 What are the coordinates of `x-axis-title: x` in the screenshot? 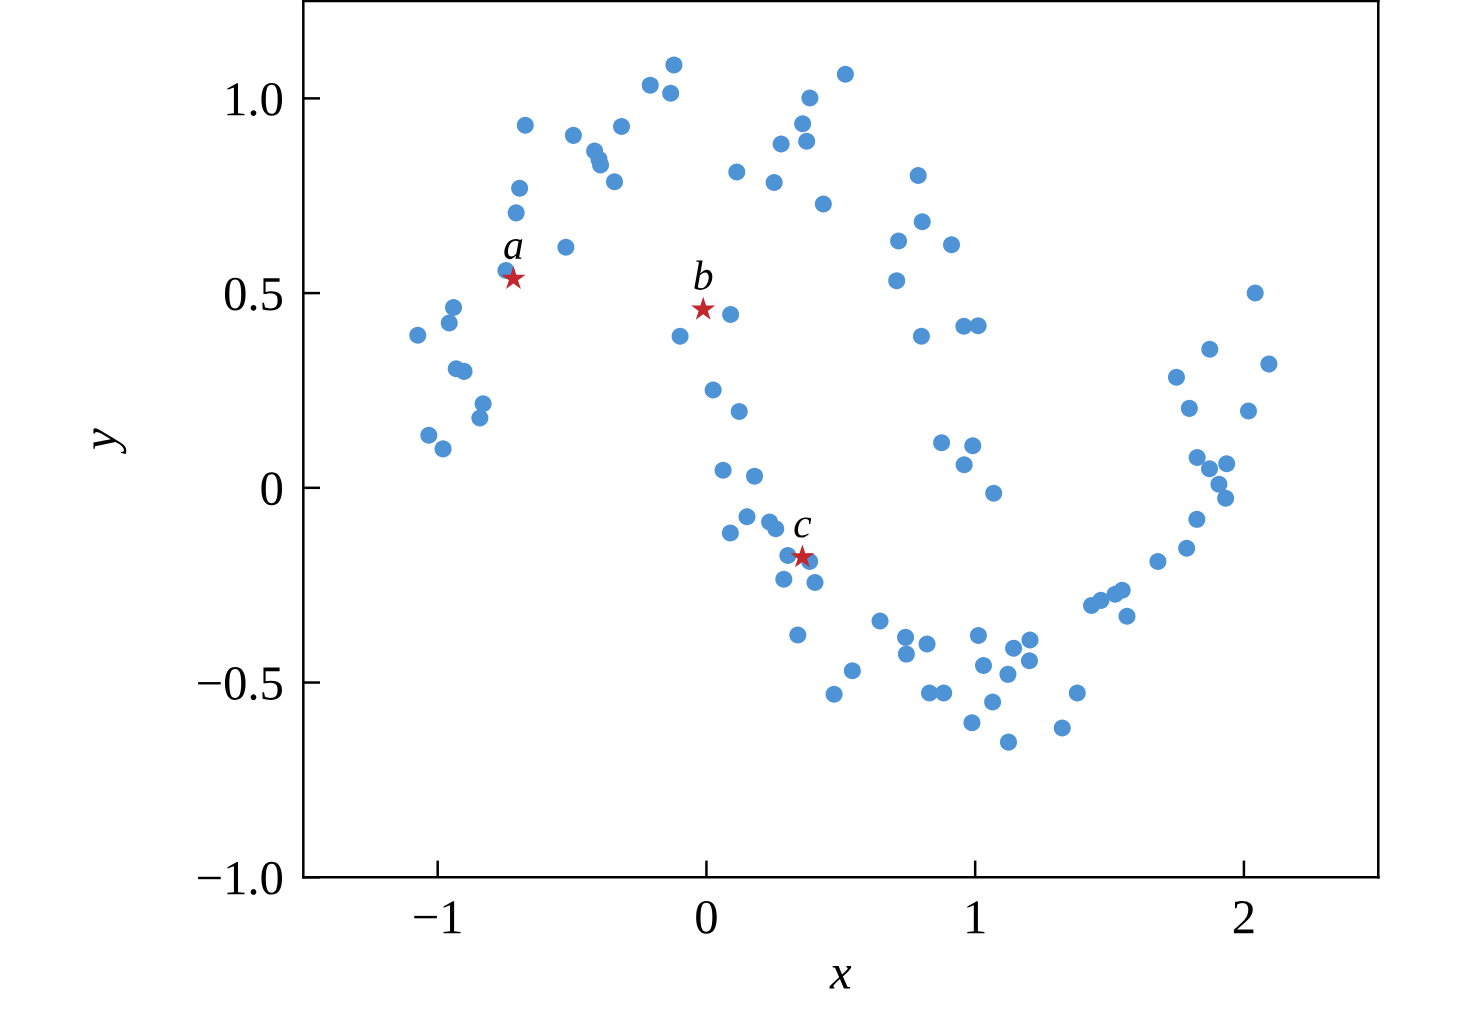 It's located at (840, 977).